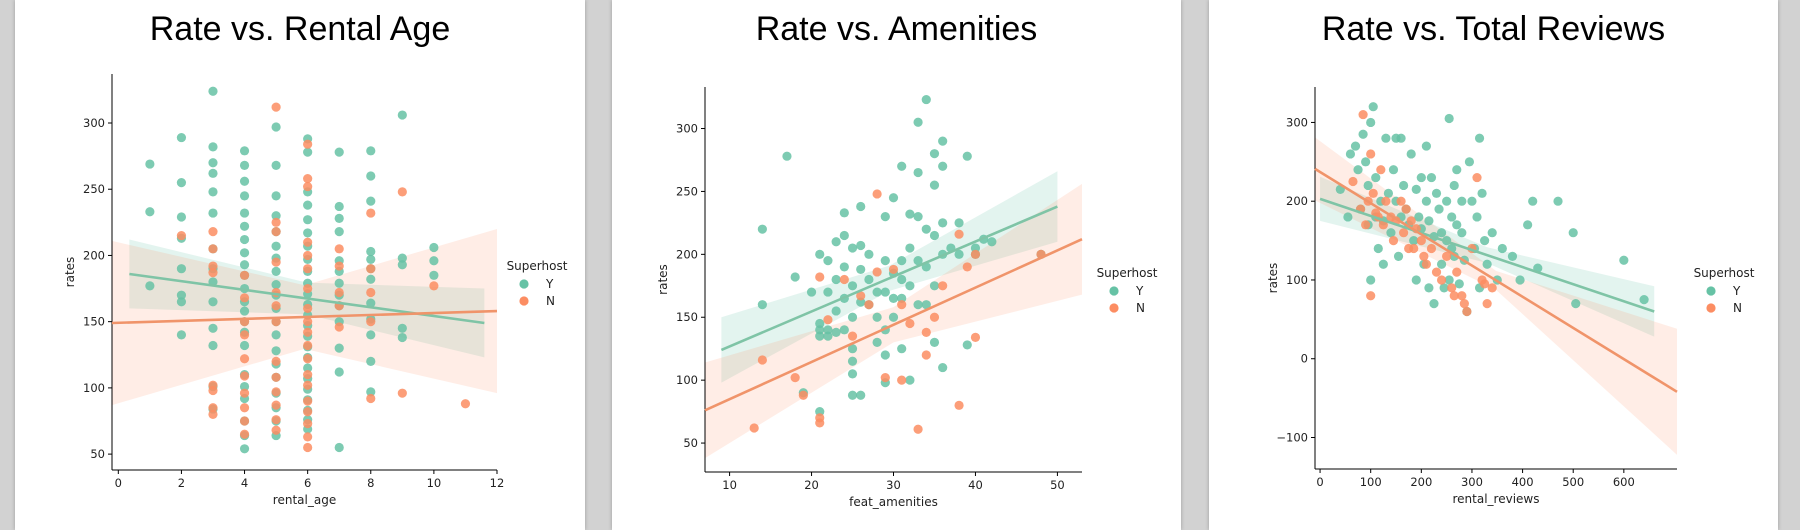  Describe the element at coordinates (1711, 291) in the screenshot. I see `legend-marker-y` at that location.